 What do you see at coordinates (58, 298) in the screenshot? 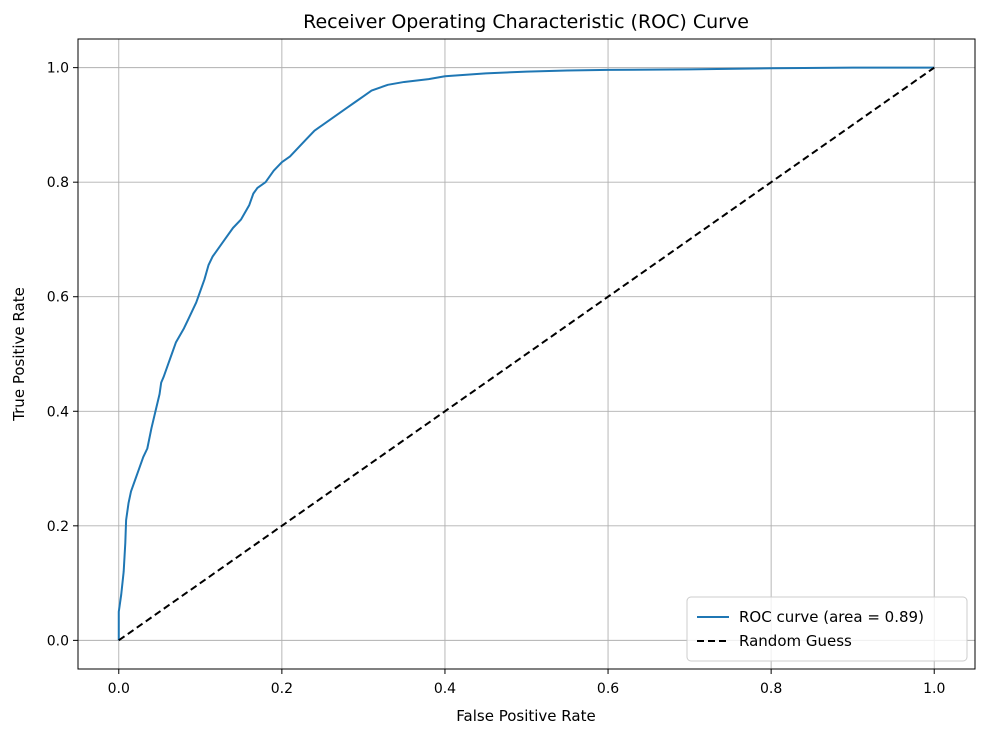
I see `y-tick-label: 0.6` at bounding box center [58, 298].